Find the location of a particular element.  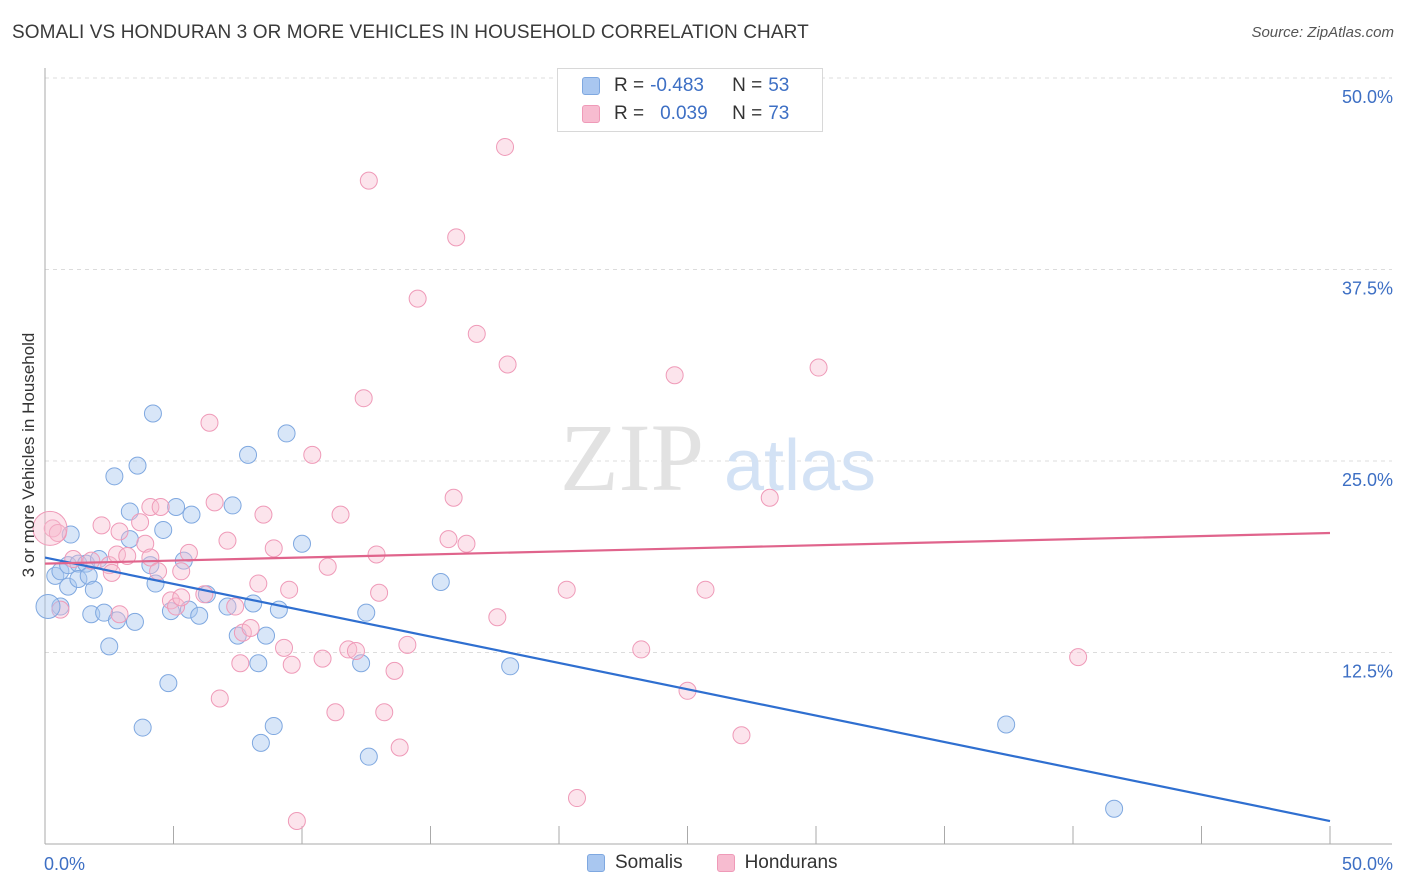

y-tick-label: 37.5% is located at coordinates (1367, 289).